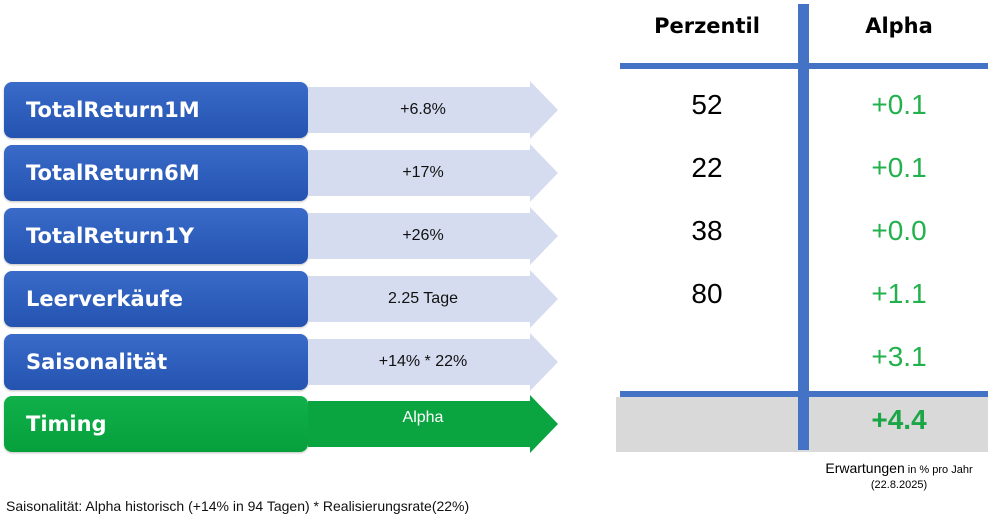 The image size is (993, 530). What do you see at coordinates (899, 485) in the screenshot?
I see `note-date: (22.8.2025)` at bounding box center [899, 485].